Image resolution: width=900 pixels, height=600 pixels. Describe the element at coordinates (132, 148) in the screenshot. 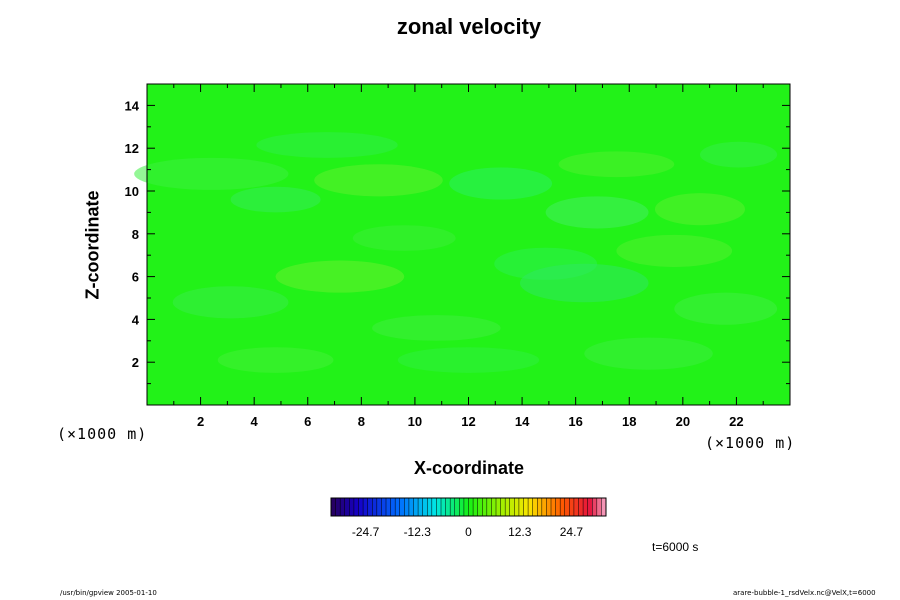

I see `y-tick-label: 12` at that location.